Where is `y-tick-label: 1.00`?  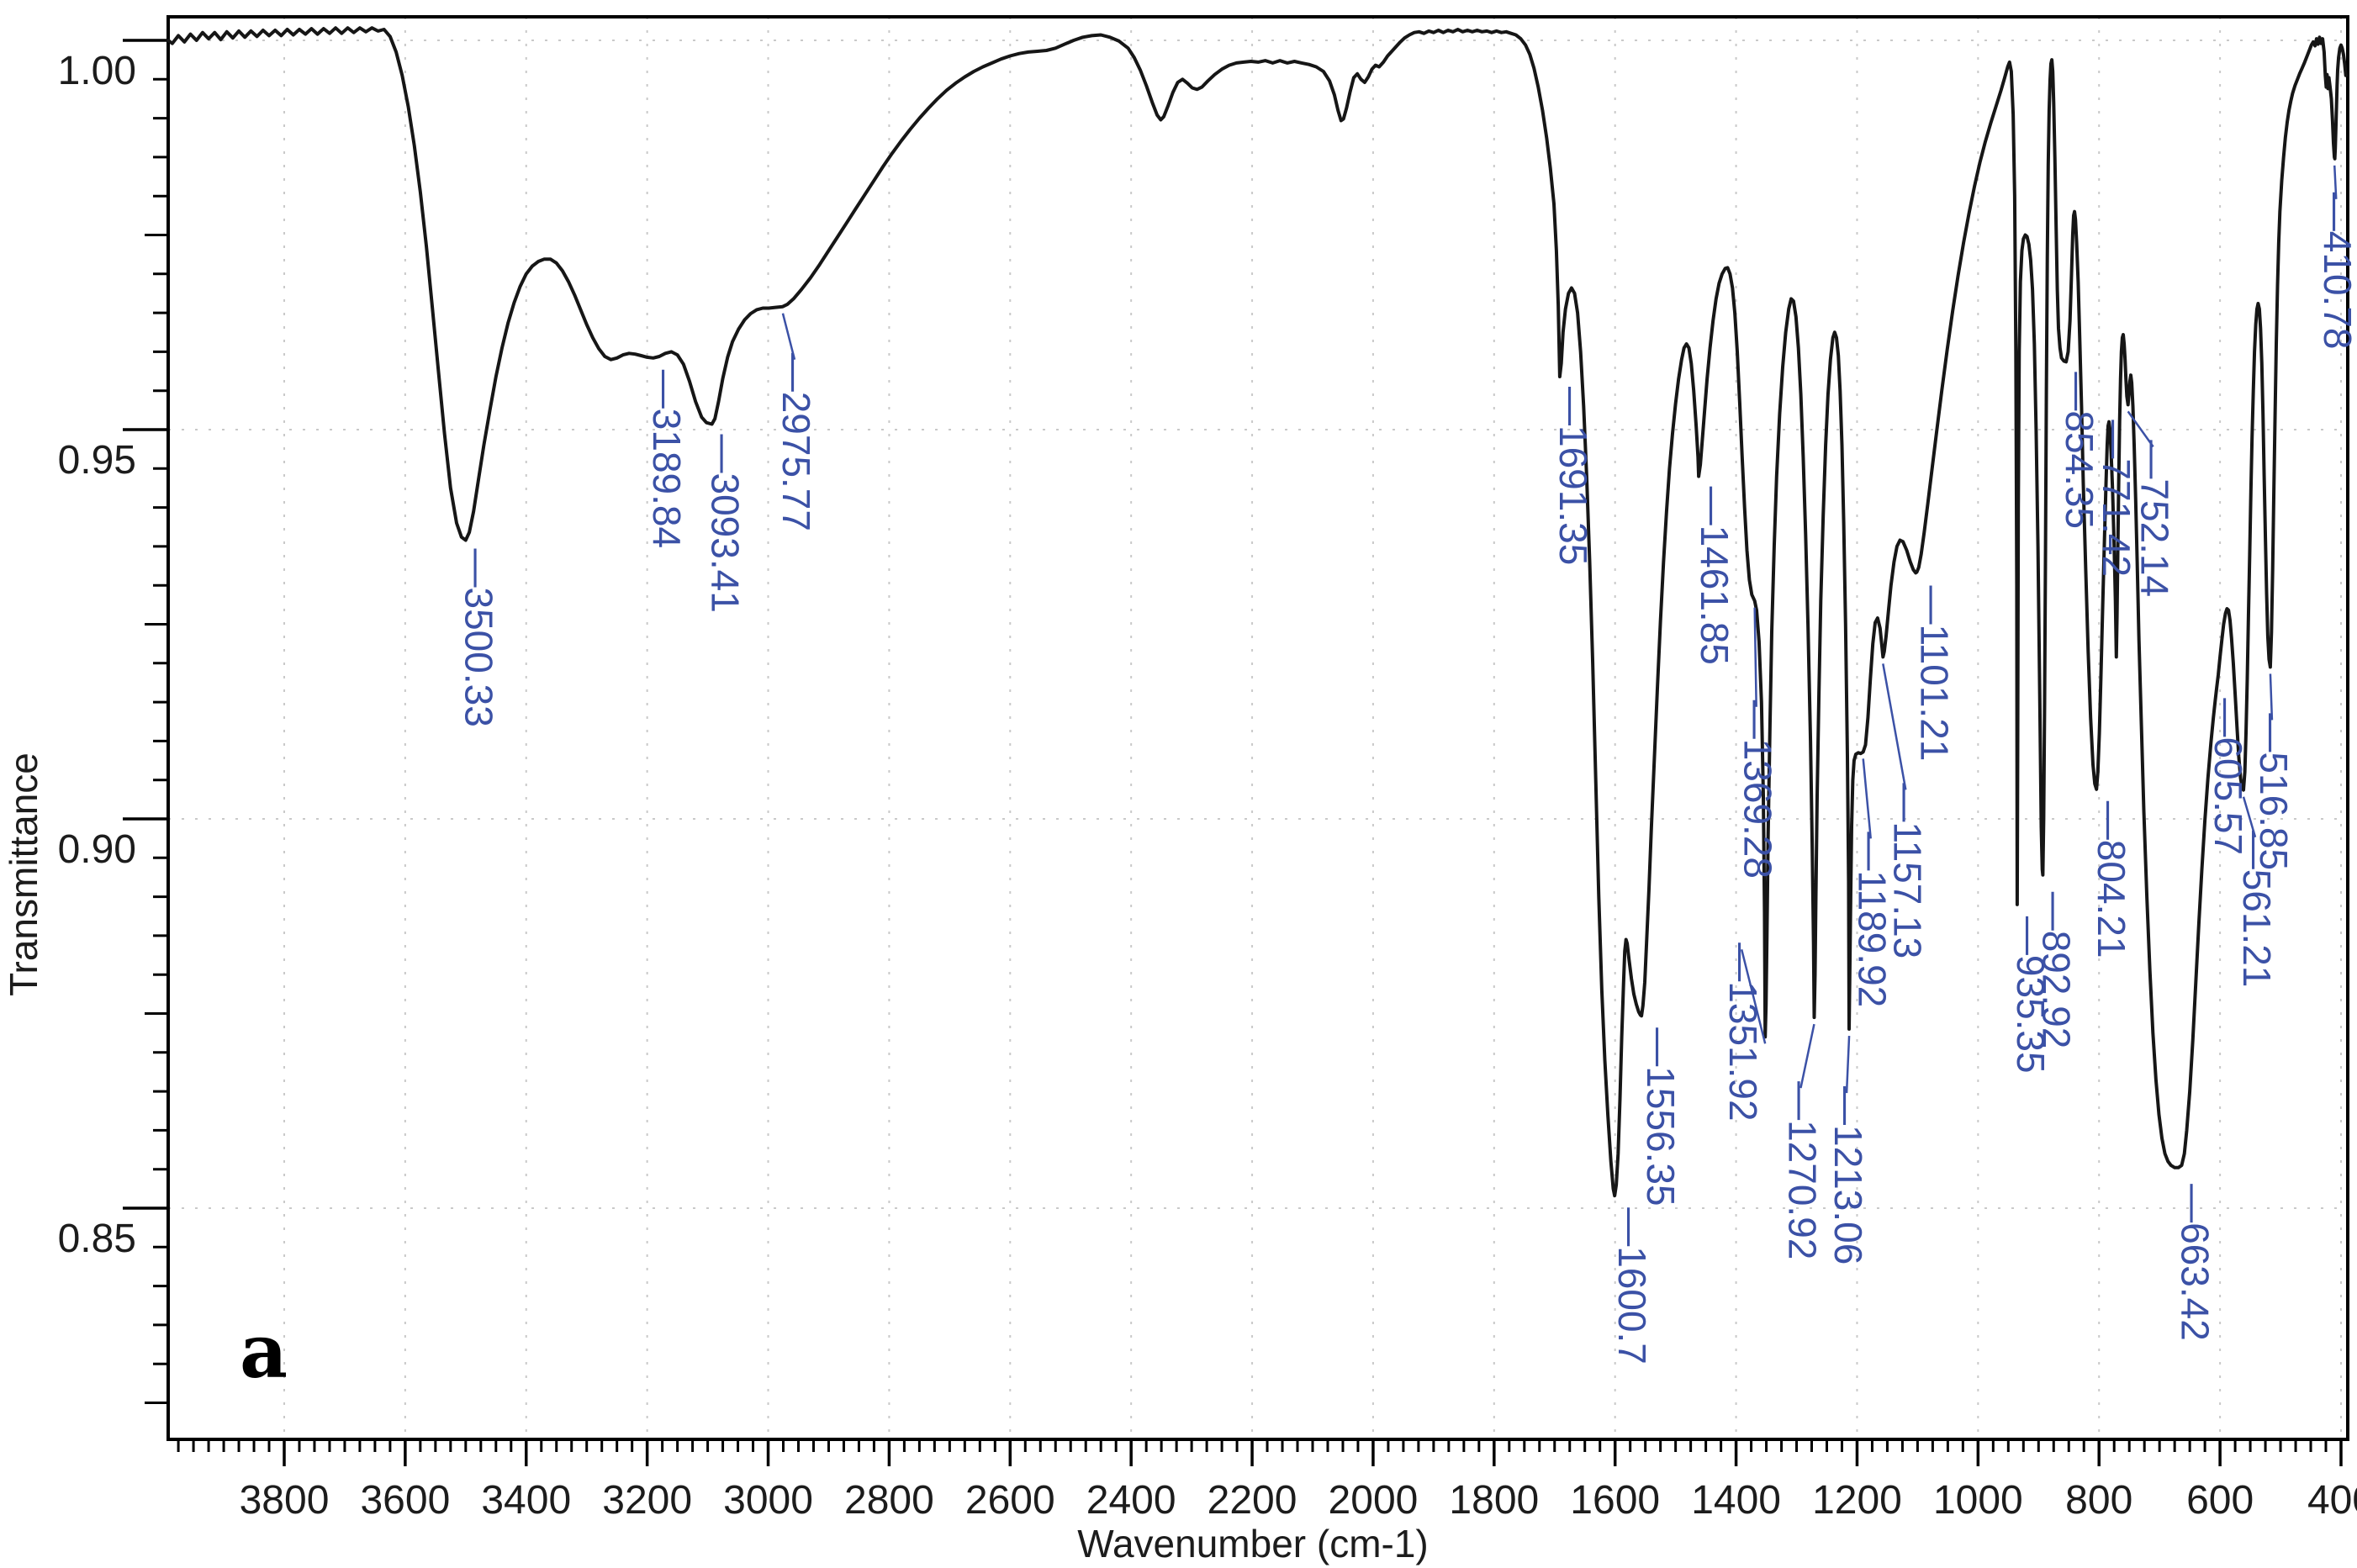
y-tick-label: 1.00 is located at coordinates (97, 71).